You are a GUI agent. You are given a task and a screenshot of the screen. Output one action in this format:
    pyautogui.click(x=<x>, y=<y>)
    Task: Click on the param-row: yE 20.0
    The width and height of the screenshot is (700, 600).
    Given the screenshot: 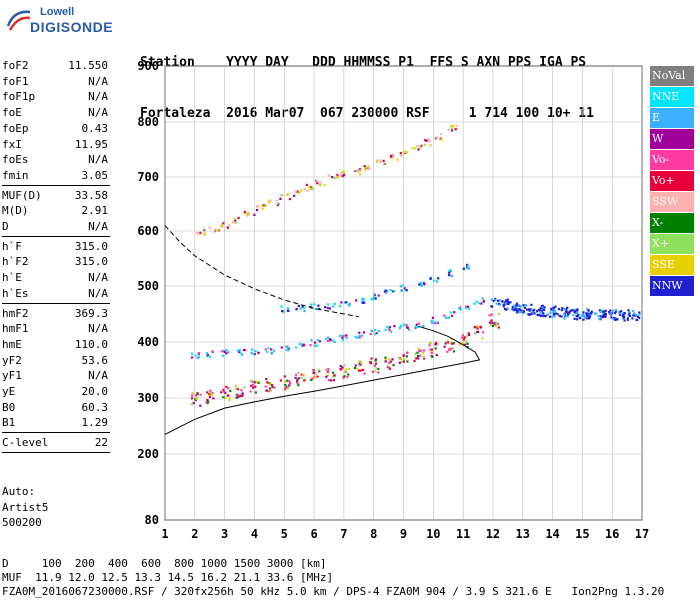 What is the action you would take?
    pyautogui.click(x=55, y=392)
    